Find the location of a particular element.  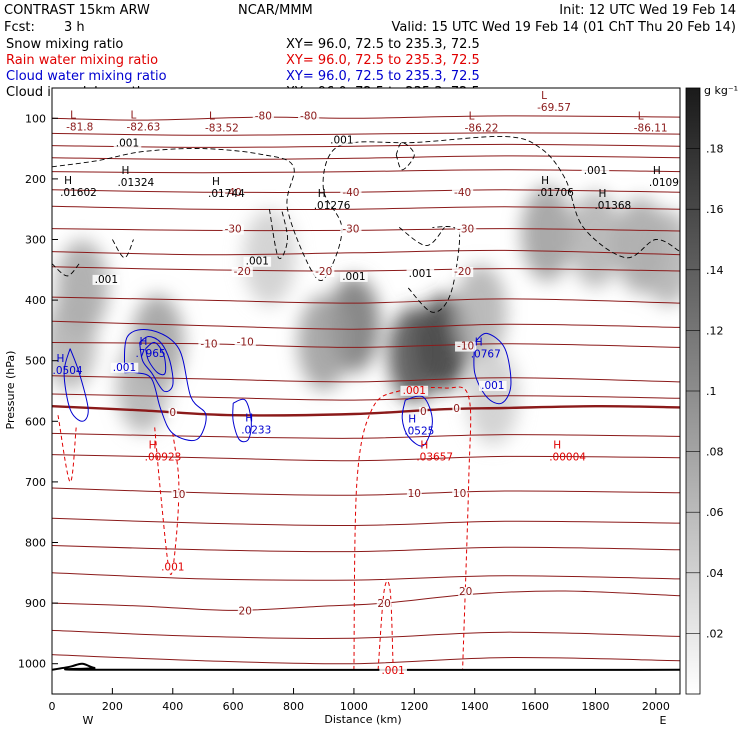

isotherm-label-0-1: -80 is located at coordinates (308, 116).